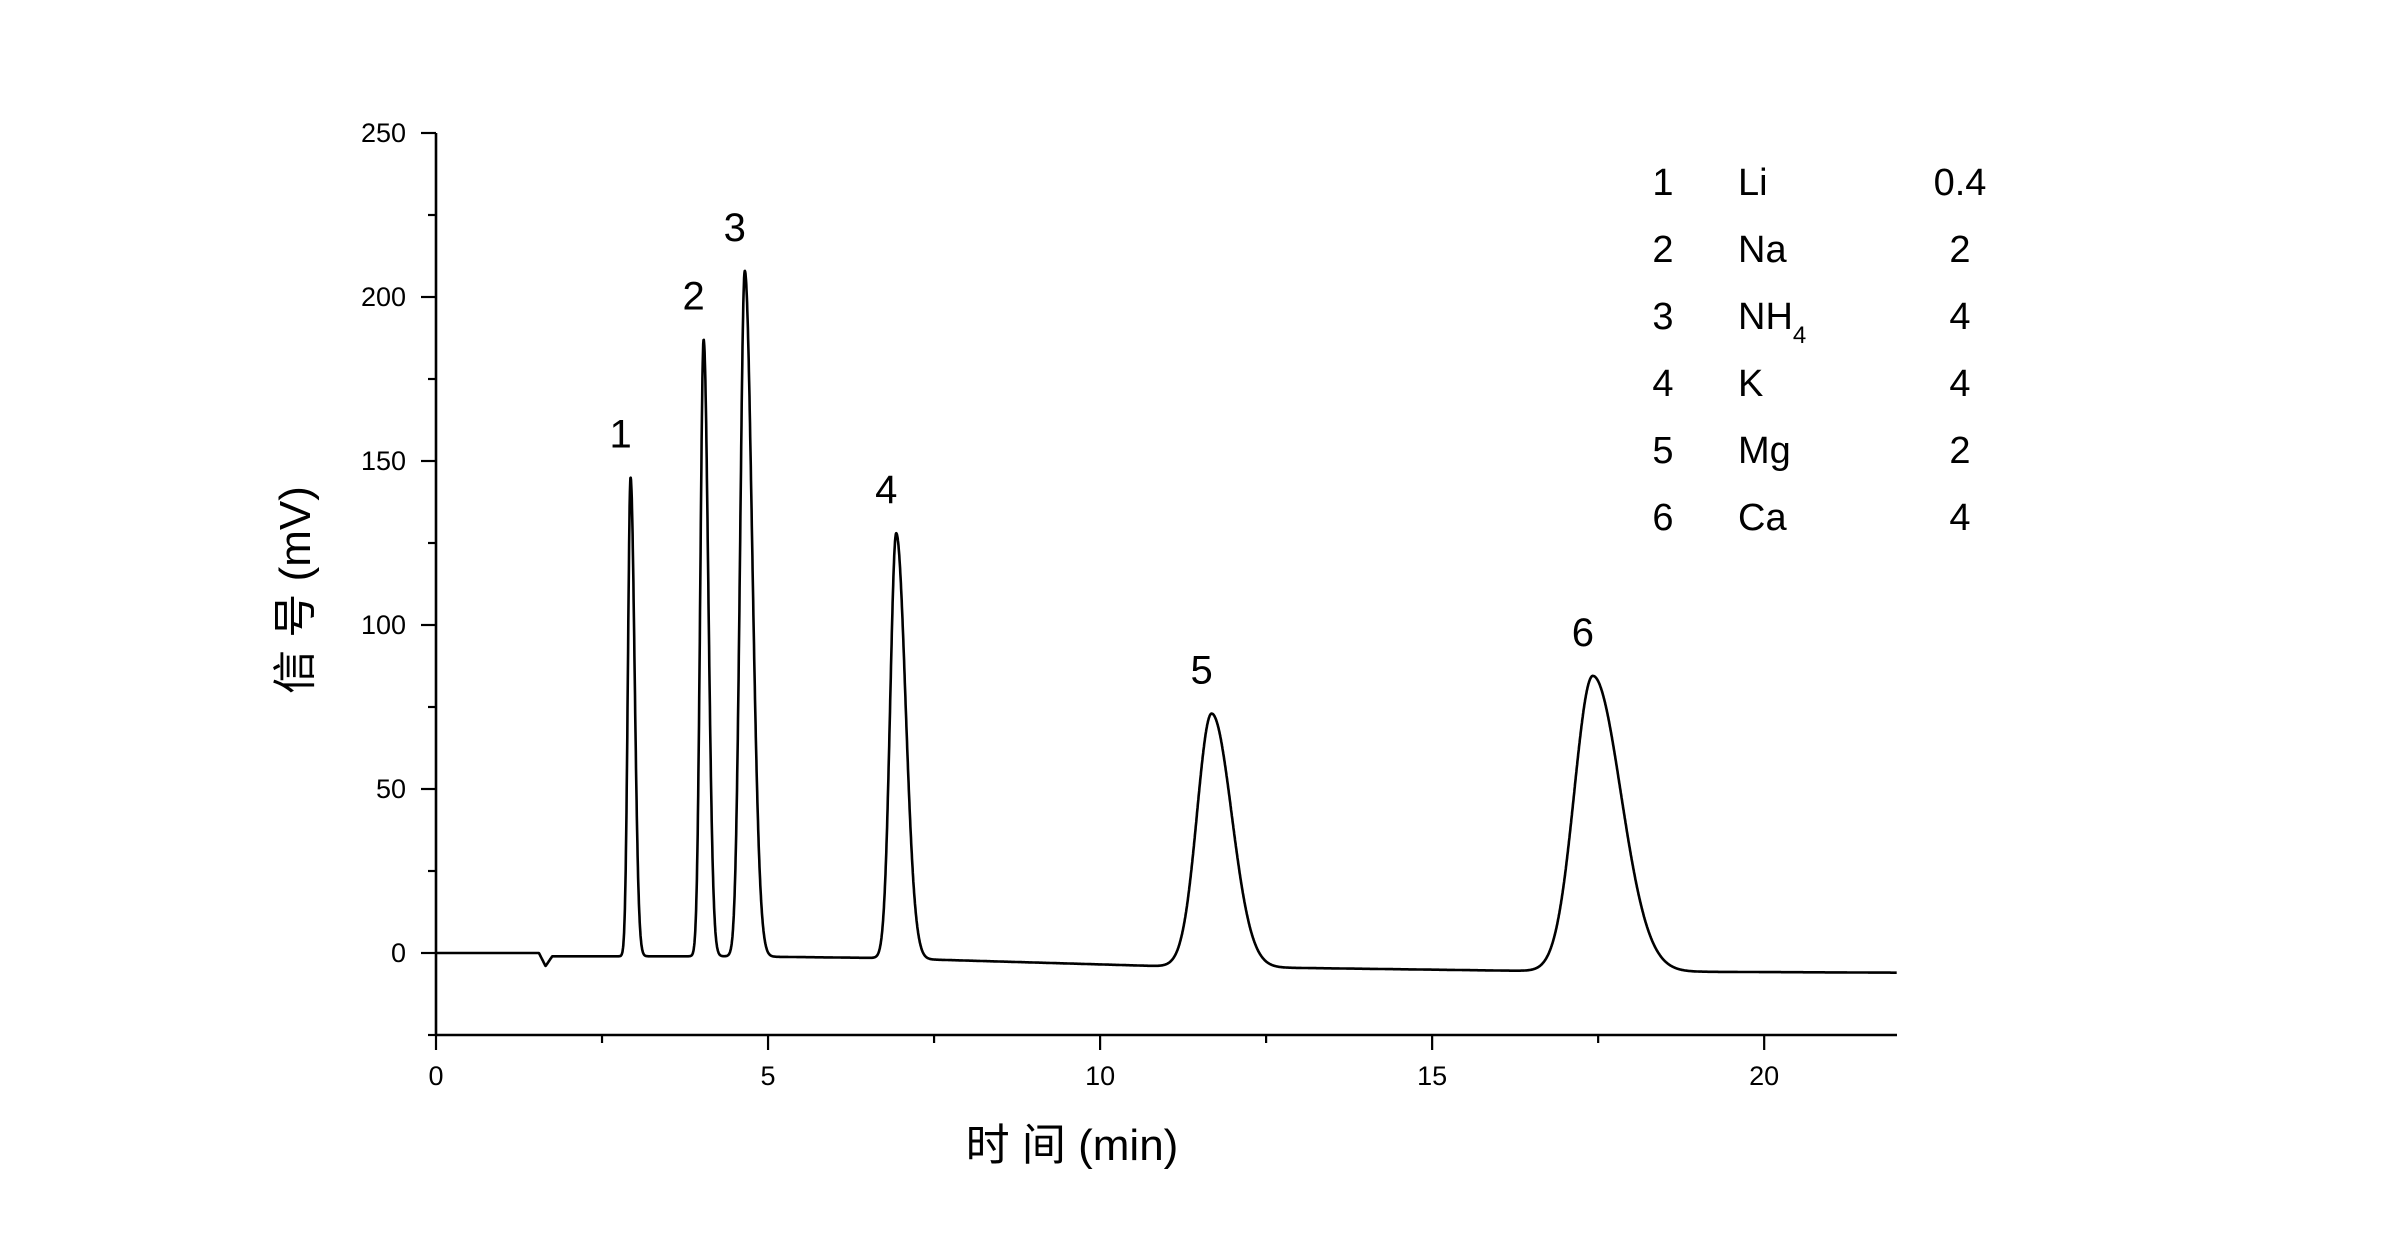 The height and width of the screenshot is (1240, 2400). I want to click on y-tick-label: 150, so click(383, 461).